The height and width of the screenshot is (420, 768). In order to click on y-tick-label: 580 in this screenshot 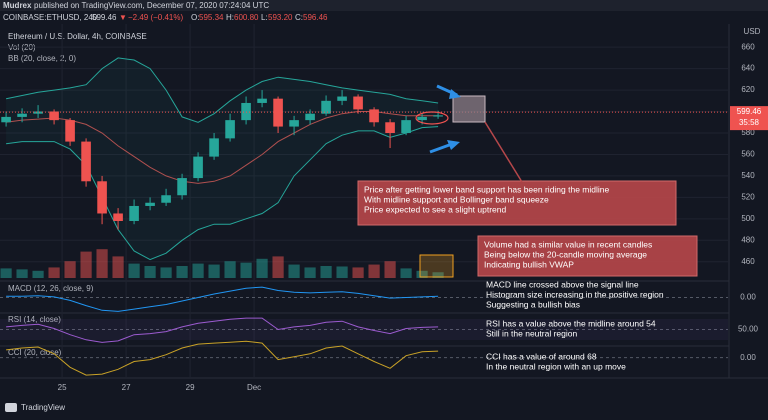, I will do `click(748, 132)`.